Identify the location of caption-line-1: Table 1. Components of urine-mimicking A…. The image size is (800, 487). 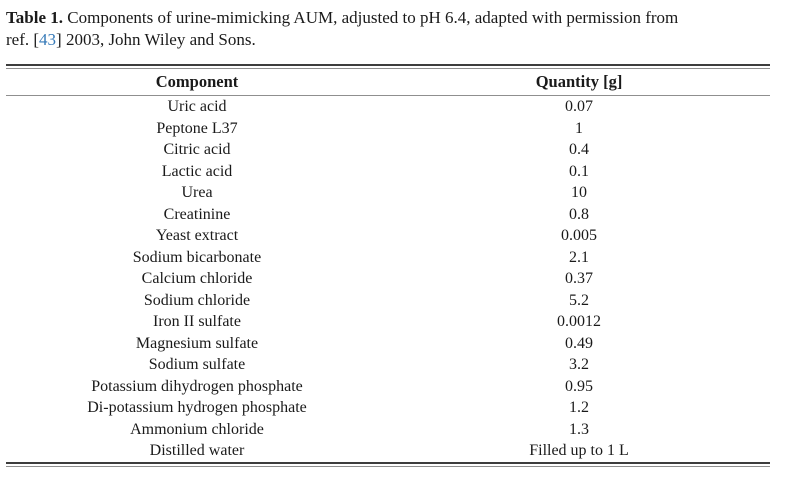
(400, 18).